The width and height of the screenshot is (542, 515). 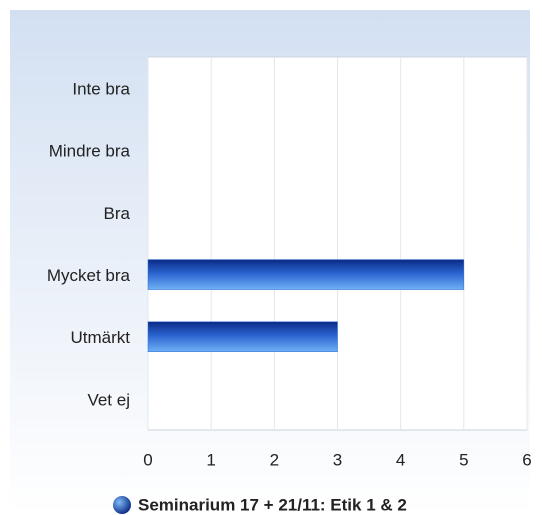 I want to click on legend-marker, so click(x=122, y=505).